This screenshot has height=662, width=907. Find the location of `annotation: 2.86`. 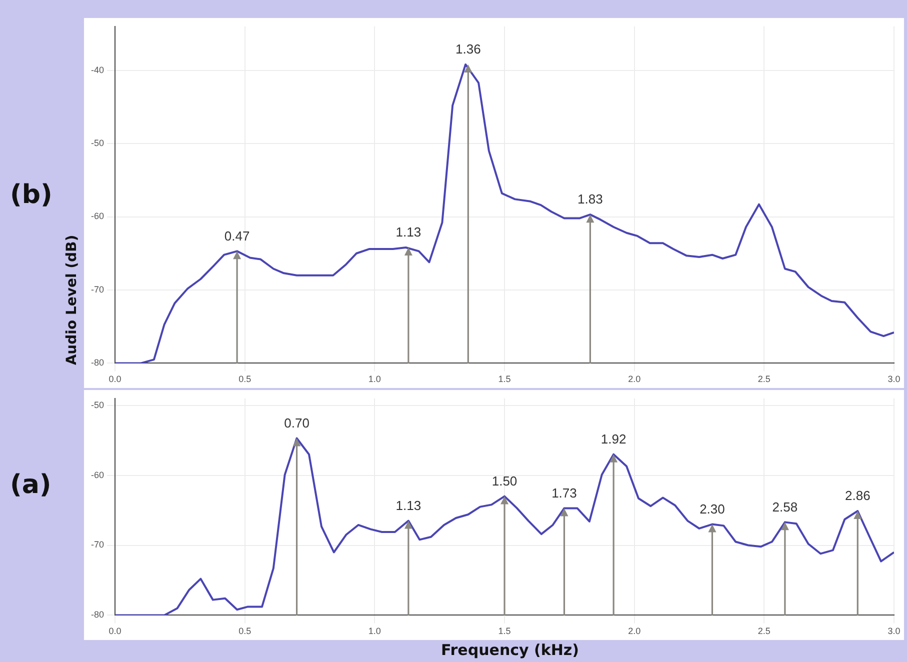

annotation: 2.86 is located at coordinates (857, 496).